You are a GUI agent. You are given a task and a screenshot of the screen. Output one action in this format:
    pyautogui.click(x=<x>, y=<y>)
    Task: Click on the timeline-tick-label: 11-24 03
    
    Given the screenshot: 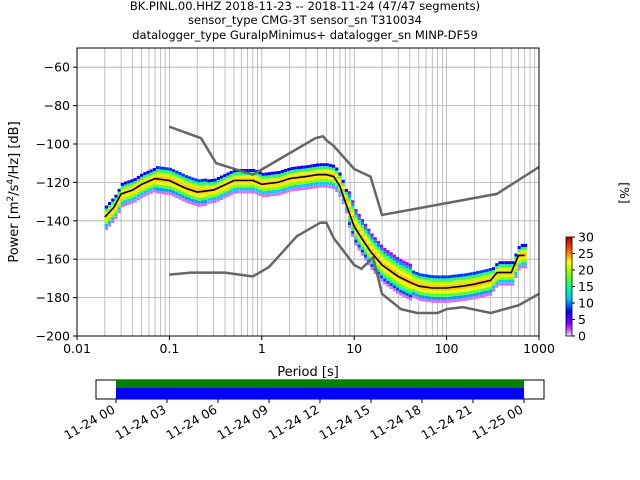 What is the action you would take?
    pyautogui.click(x=140, y=422)
    